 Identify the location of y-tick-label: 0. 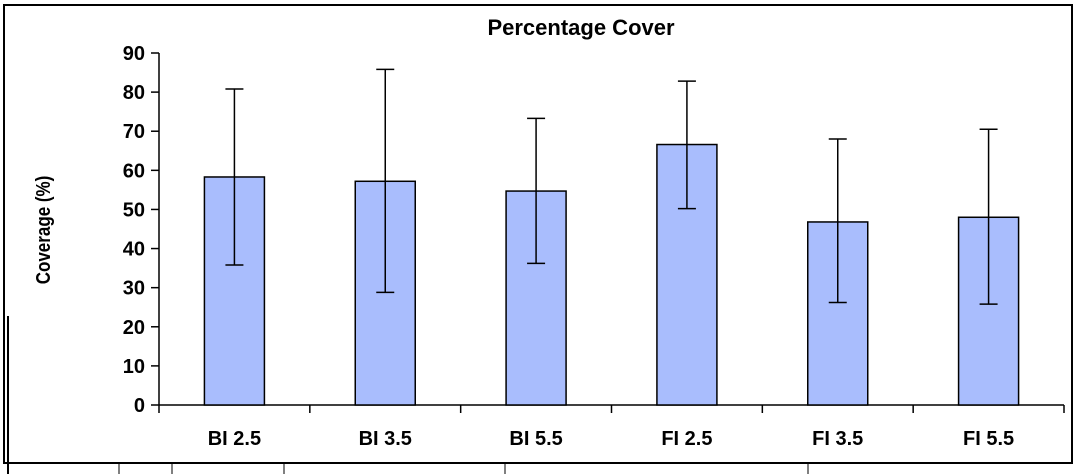
(139, 406).